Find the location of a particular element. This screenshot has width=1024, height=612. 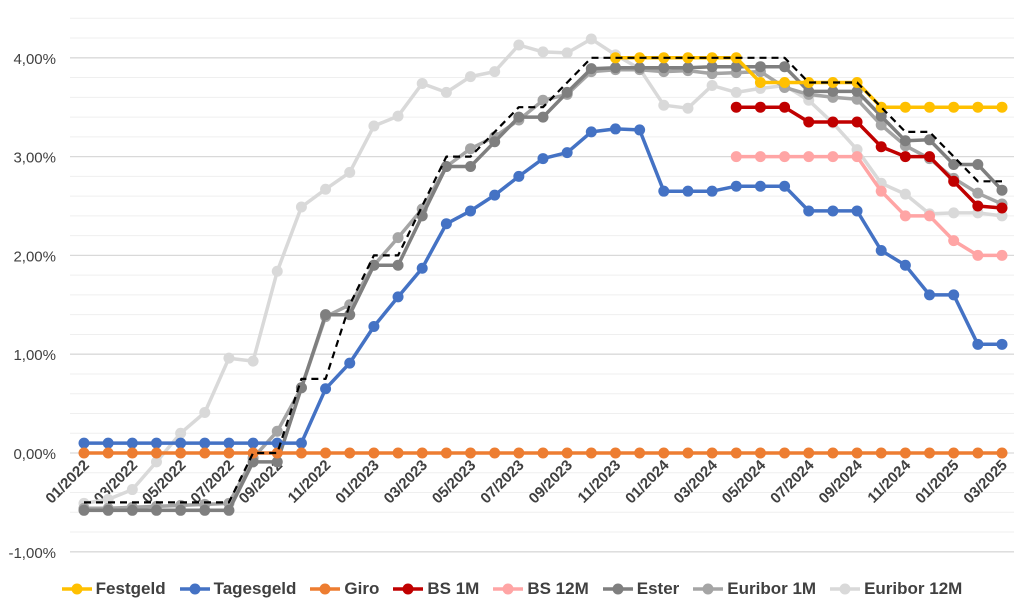

legend-item-euribor-12m: Euribor 12M is located at coordinates (896, 589).